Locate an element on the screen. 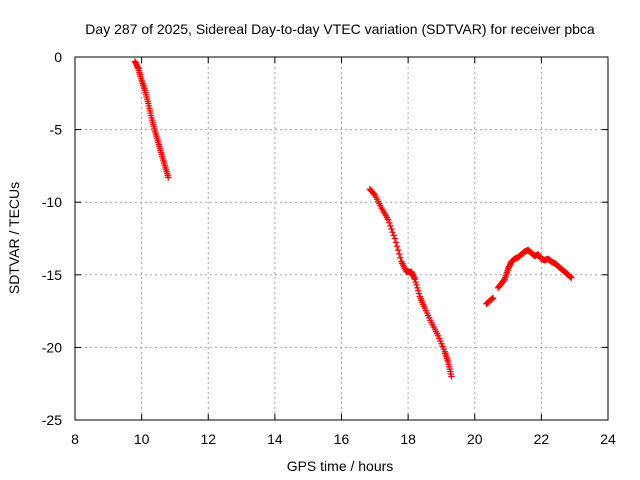 The height and width of the screenshot is (480, 640). y-tick-label: 0 is located at coordinates (58, 57).